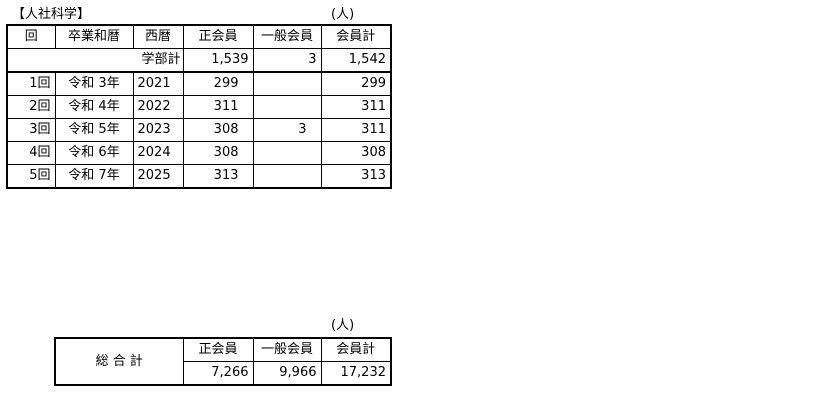 The width and height of the screenshot is (818, 404). Describe the element at coordinates (218, 176) in the screenshot. I see `row-regular: 313` at that location.